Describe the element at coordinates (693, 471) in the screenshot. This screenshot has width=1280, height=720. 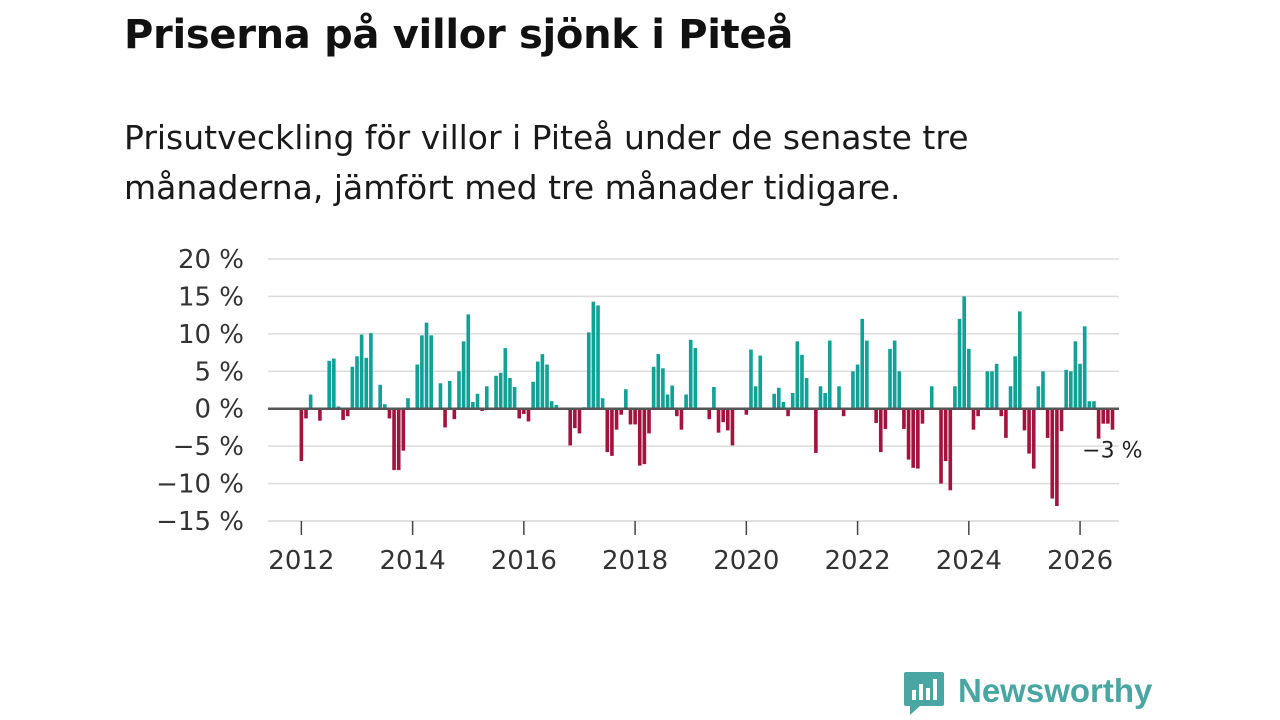
I see `axes` at that location.